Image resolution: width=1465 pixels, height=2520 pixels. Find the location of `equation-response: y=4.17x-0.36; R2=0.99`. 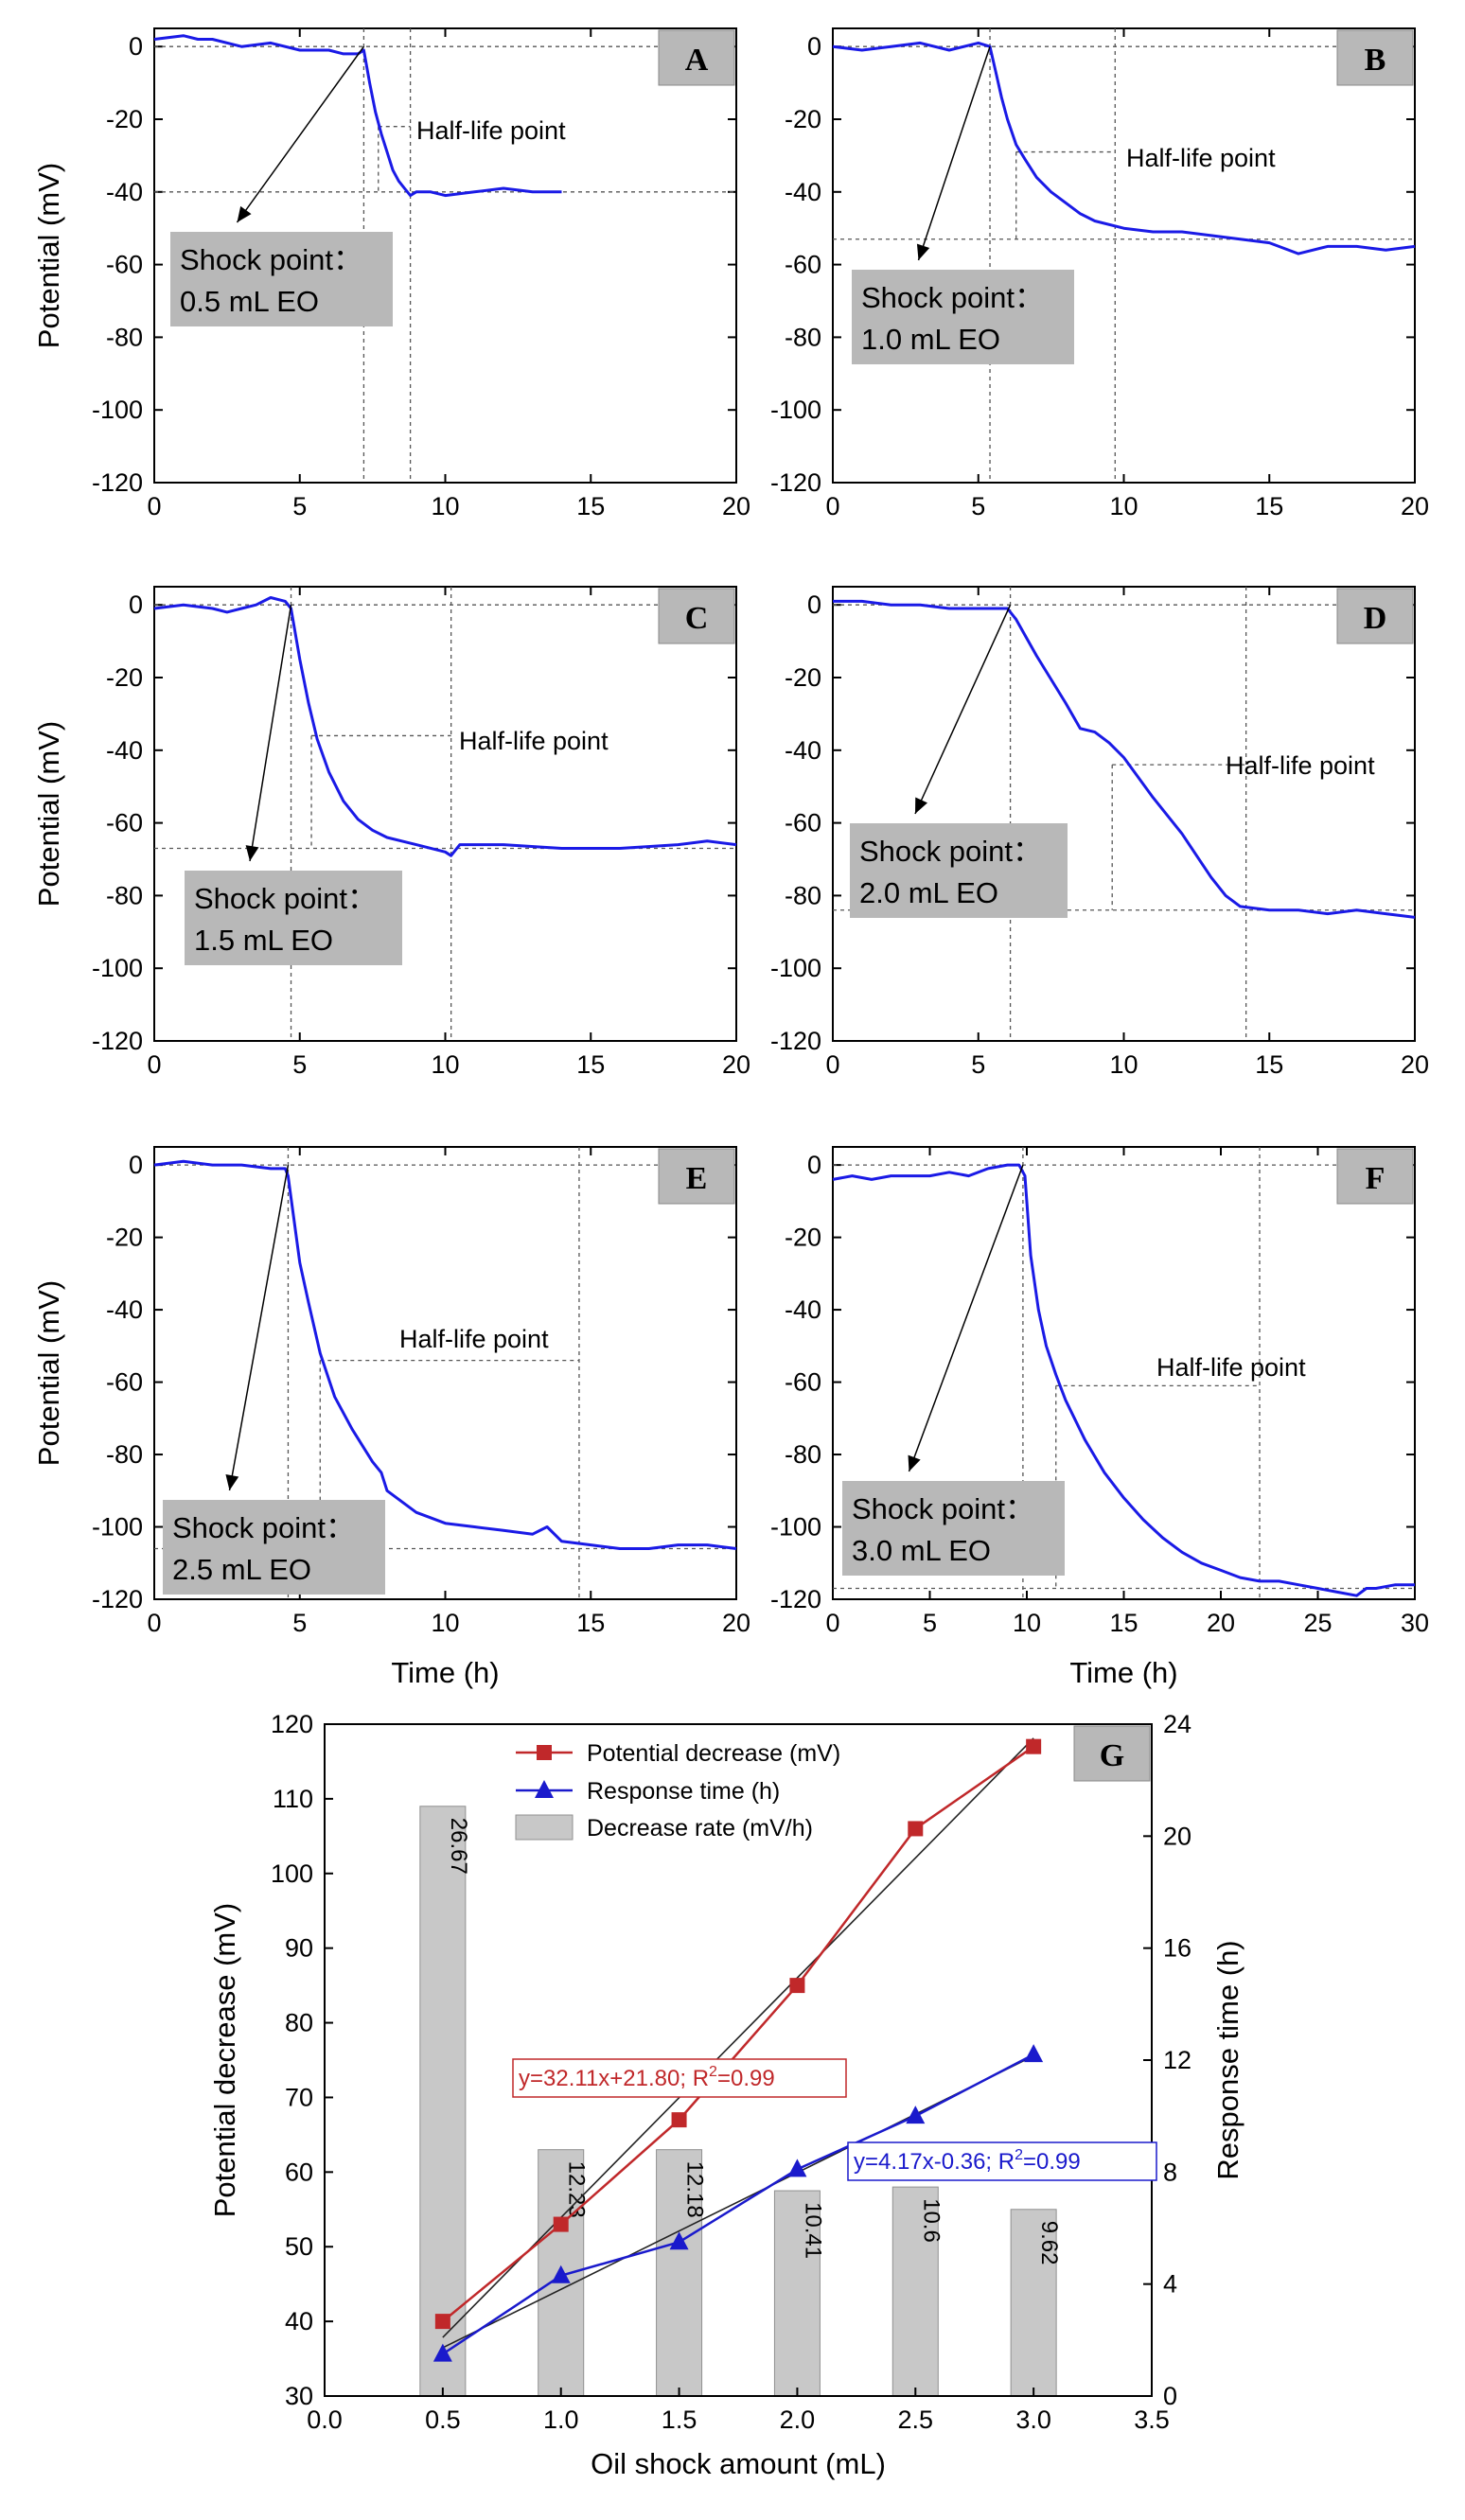

equation-response: y=4.17x-0.36; R2=0.99 is located at coordinates (967, 2161).